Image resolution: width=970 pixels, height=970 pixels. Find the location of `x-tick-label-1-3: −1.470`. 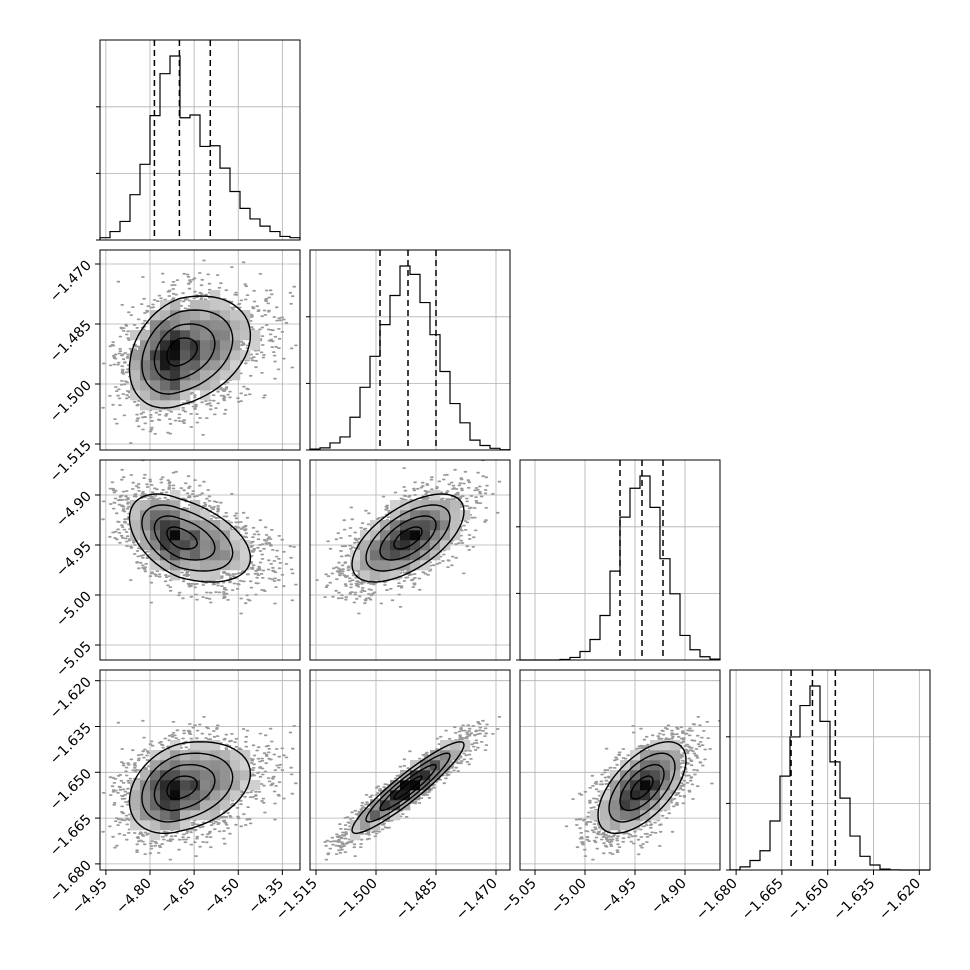

x-tick-label-1-3: −1.470 is located at coordinates (477, 900).